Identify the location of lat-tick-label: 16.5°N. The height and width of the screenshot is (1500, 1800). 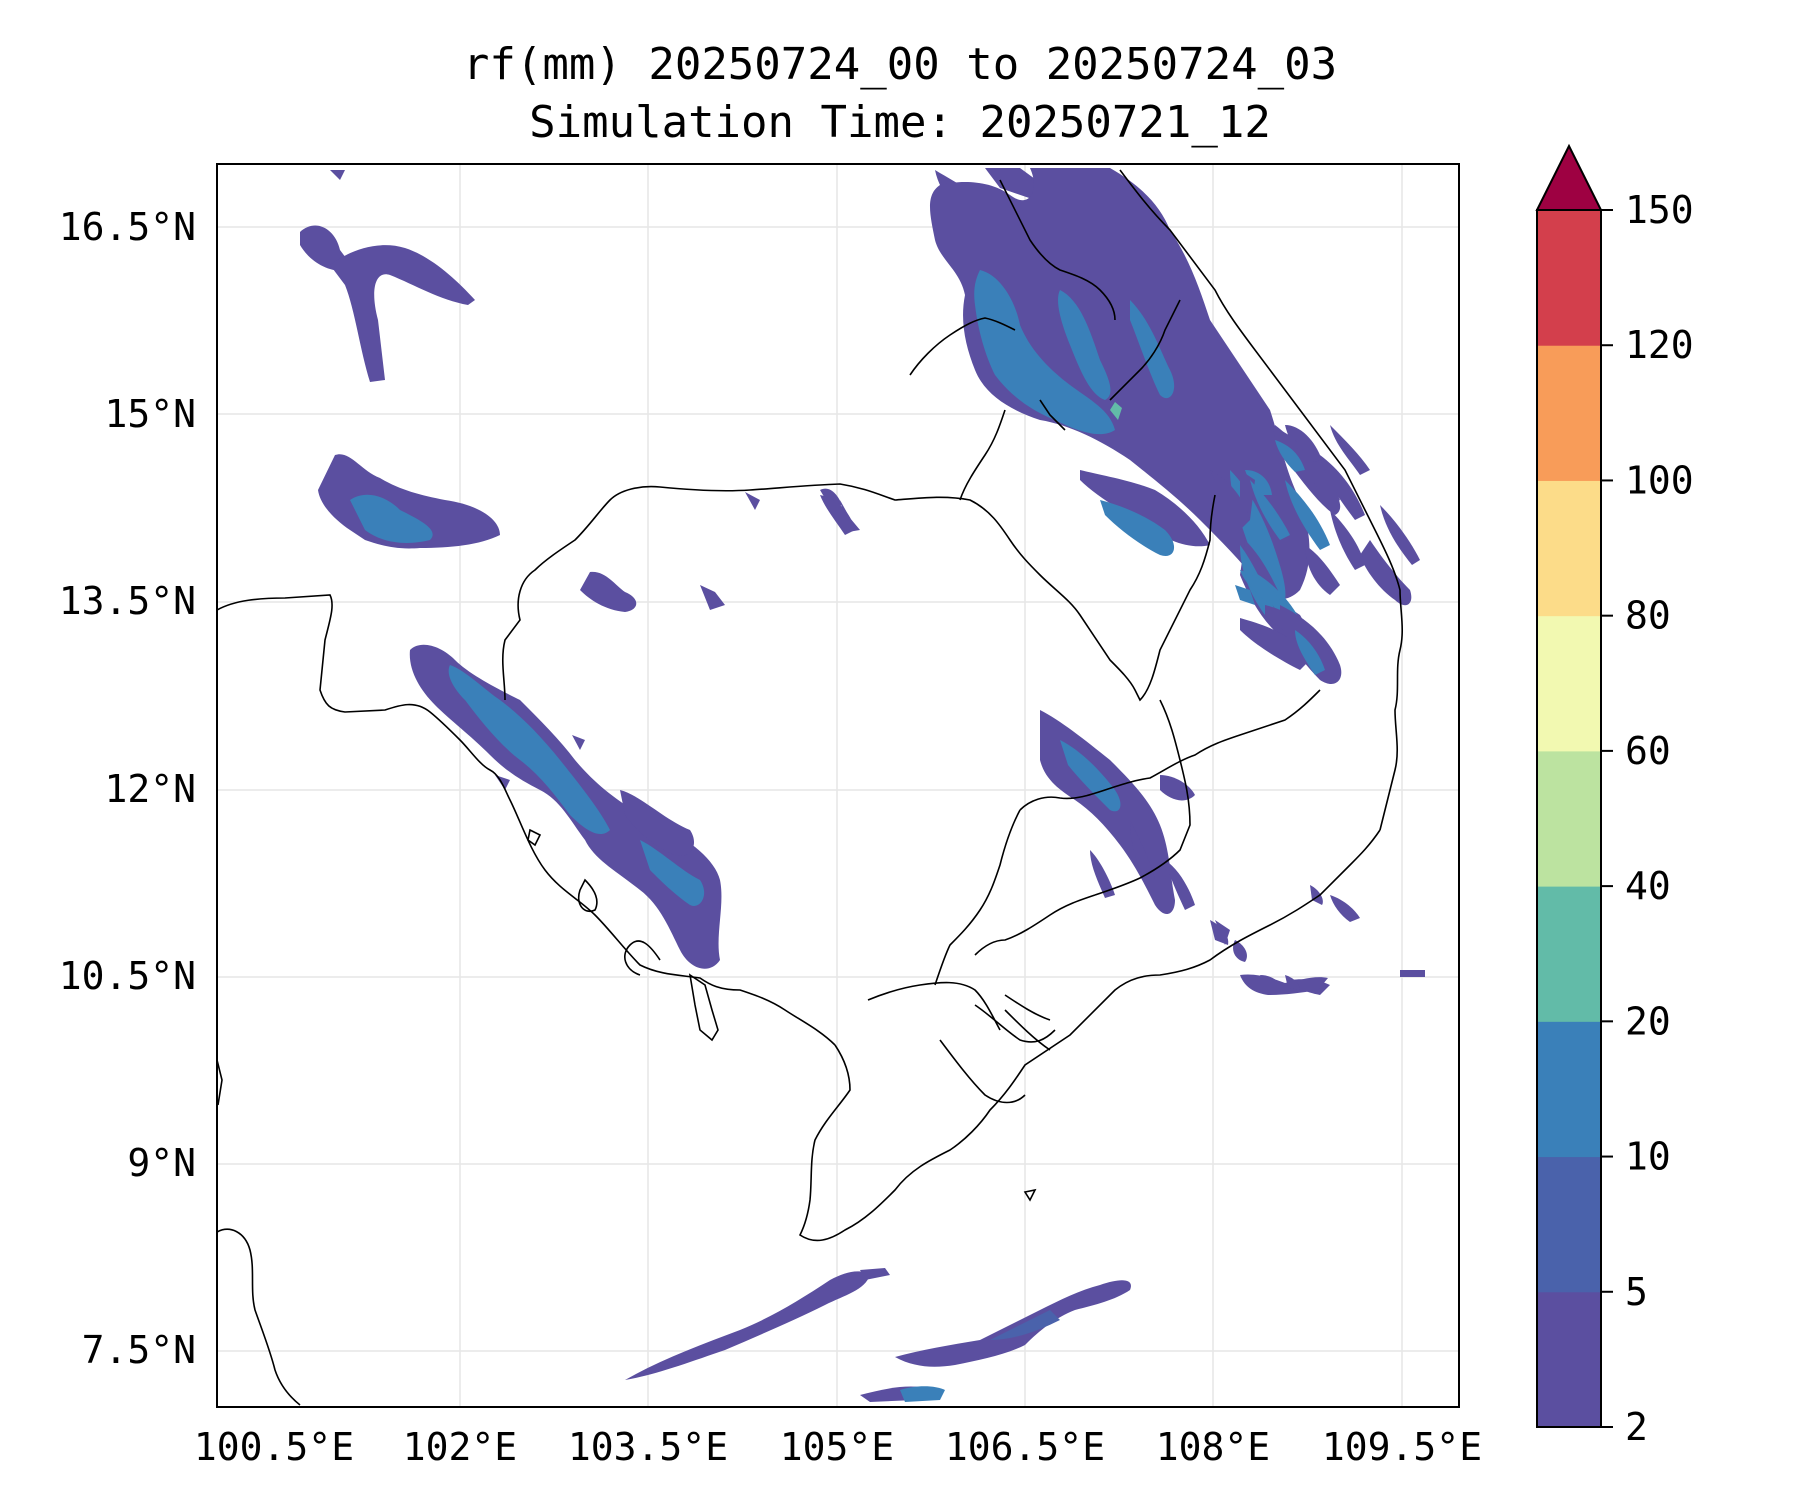
(127, 227).